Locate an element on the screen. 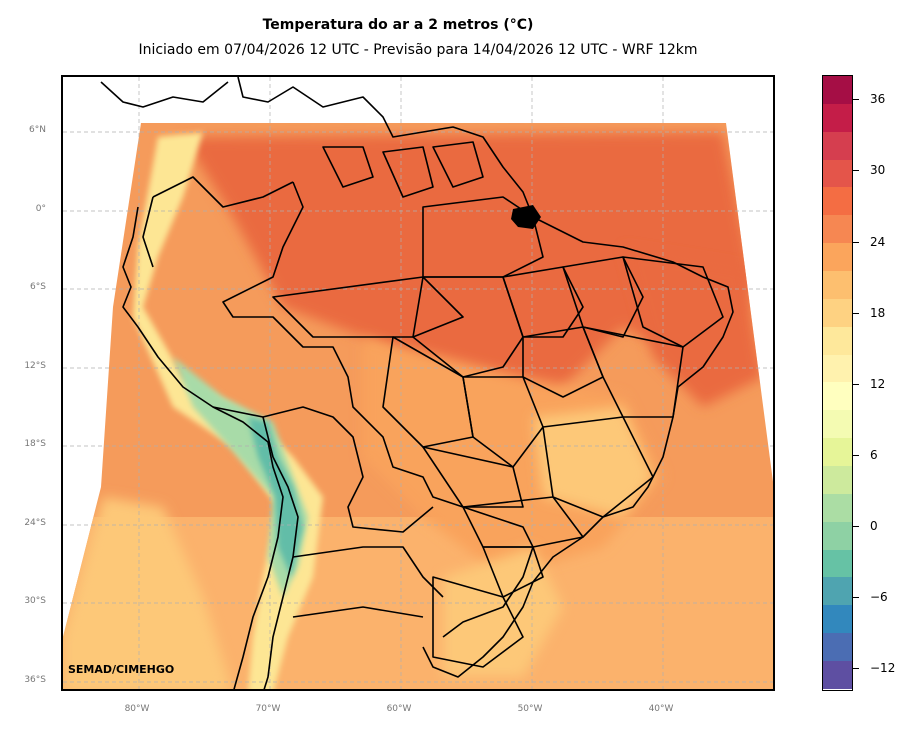 This screenshot has height=735, width=921. lon-label: 40°W is located at coordinates (661, 709).